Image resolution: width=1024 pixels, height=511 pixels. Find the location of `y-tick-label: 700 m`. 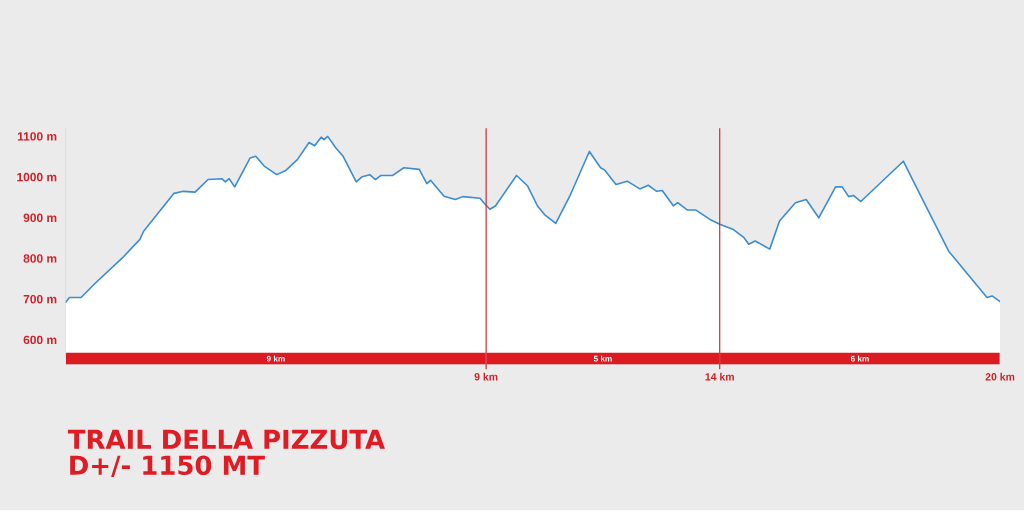

y-tick-label: 700 m is located at coordinates (40, 299).